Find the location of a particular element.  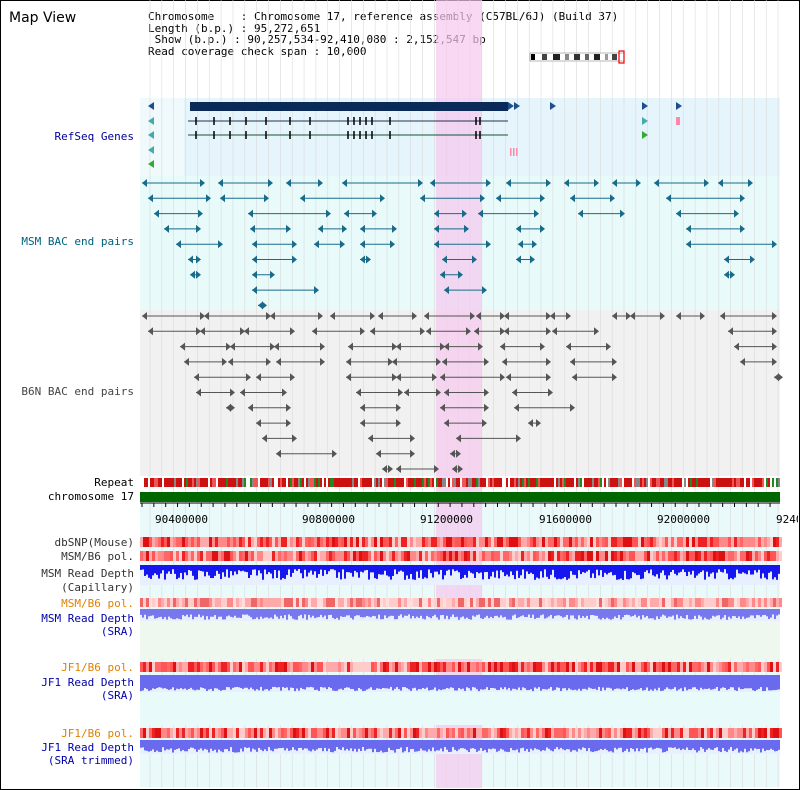

chromosome-17-bar is located at coordinates (460, 497).